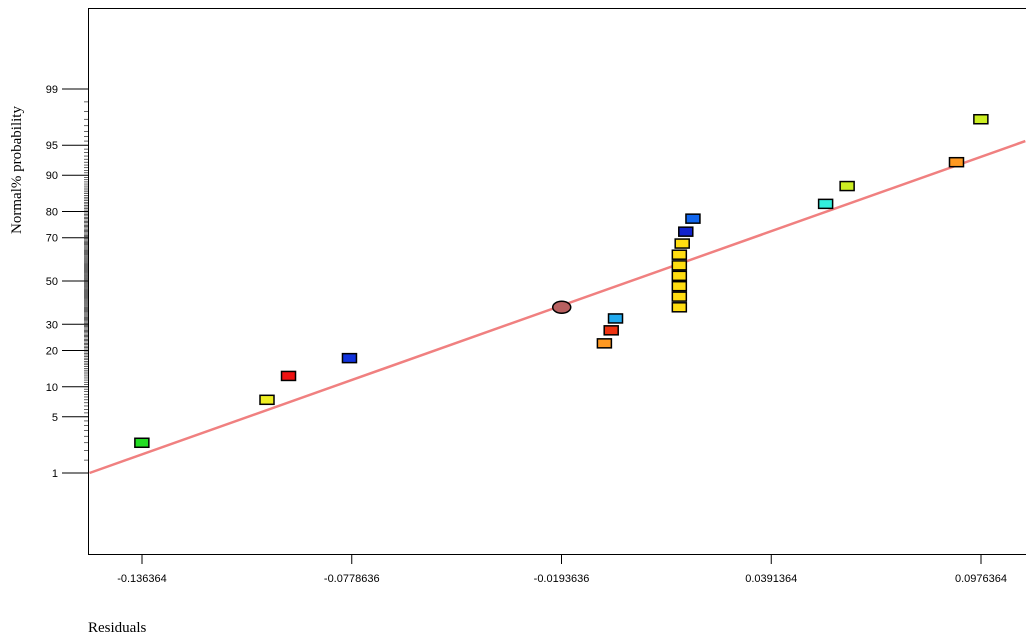 The width and height of the screenshot is (1026, 642). I want to click on probability-minor-ticks, so click(86, 281).